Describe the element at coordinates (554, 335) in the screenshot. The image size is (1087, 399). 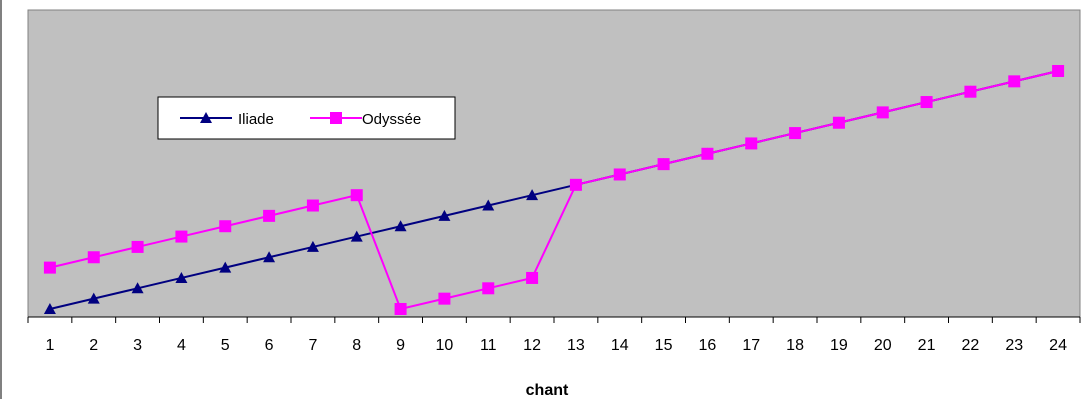
I see `x-axis: 1 2 3 4 5 6 7 8 9 10 11 12 13 14 15 16 17 18 19 20 21 22 23 24` at that location.